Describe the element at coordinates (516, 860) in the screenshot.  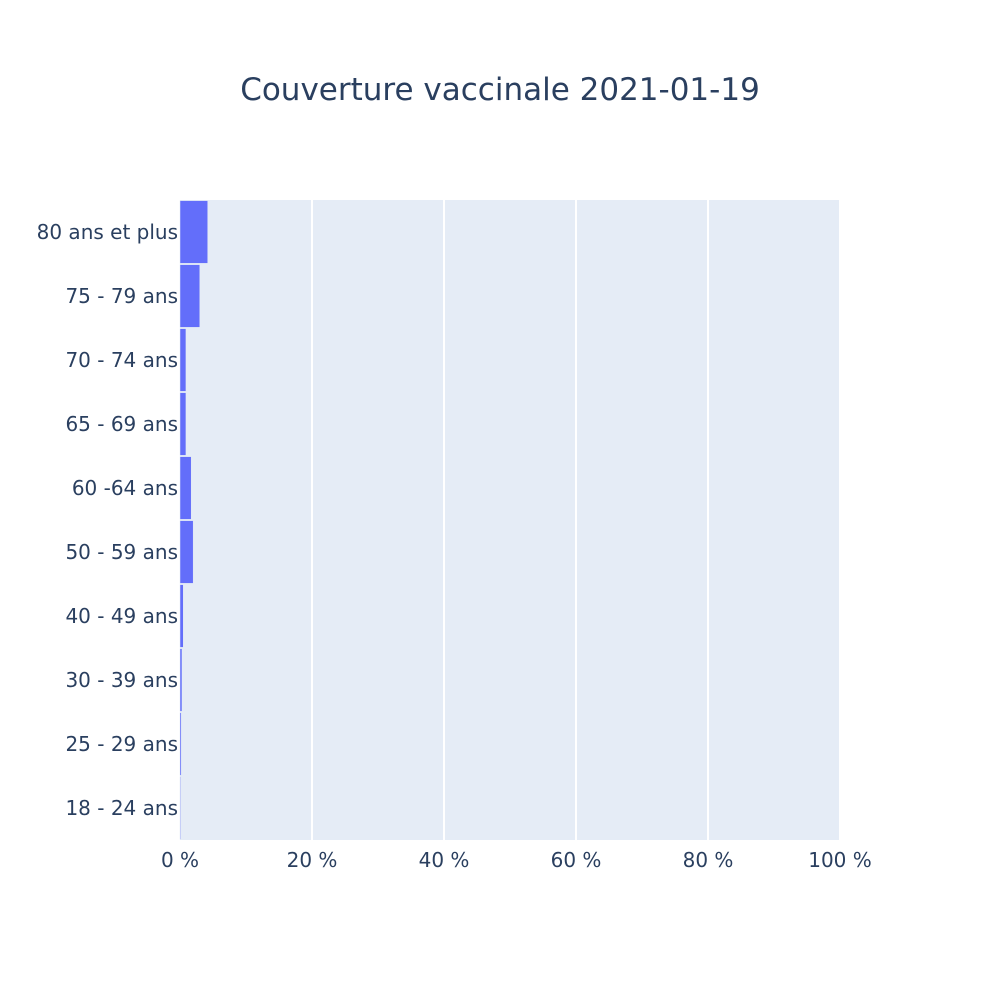
I see `x-axis-tick-labels: 0 % 20 % 40 % 60 % 80 % 100 %` at that location.